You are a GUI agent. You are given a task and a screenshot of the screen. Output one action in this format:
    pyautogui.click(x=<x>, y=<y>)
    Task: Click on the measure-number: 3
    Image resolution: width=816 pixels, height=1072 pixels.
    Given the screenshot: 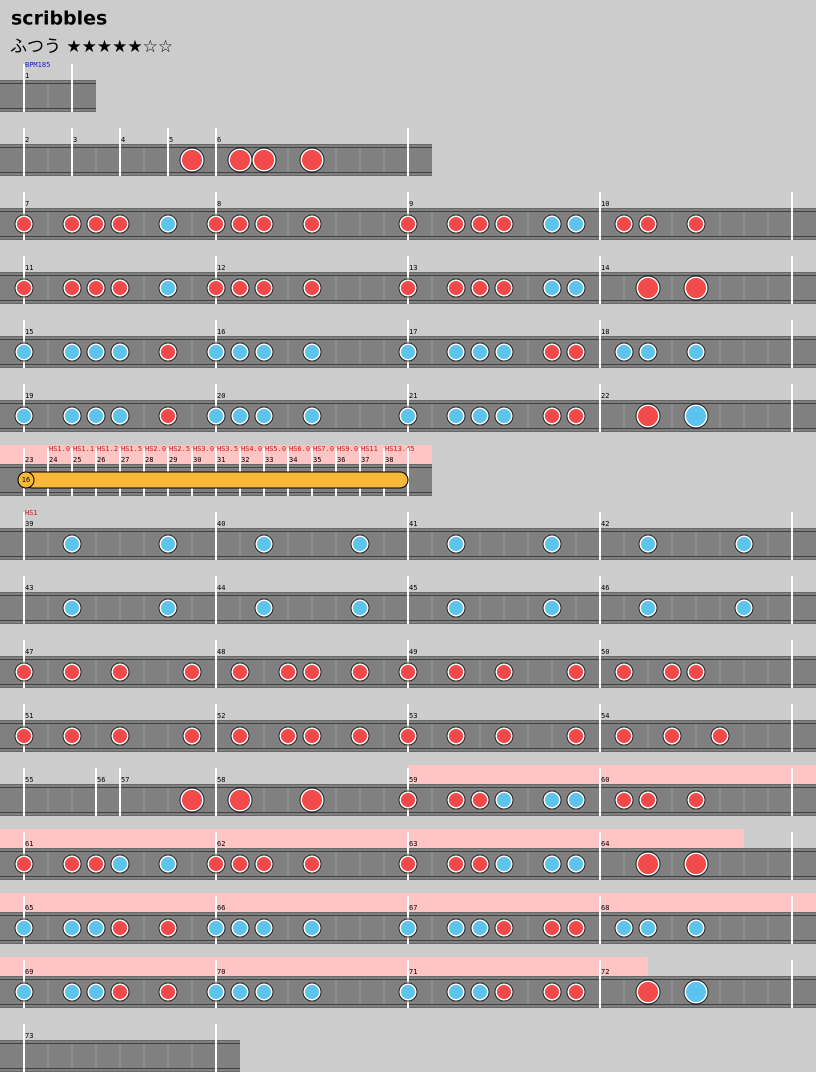 What is the action you would take?
    pyautogui.click(x=75, y=140)
    